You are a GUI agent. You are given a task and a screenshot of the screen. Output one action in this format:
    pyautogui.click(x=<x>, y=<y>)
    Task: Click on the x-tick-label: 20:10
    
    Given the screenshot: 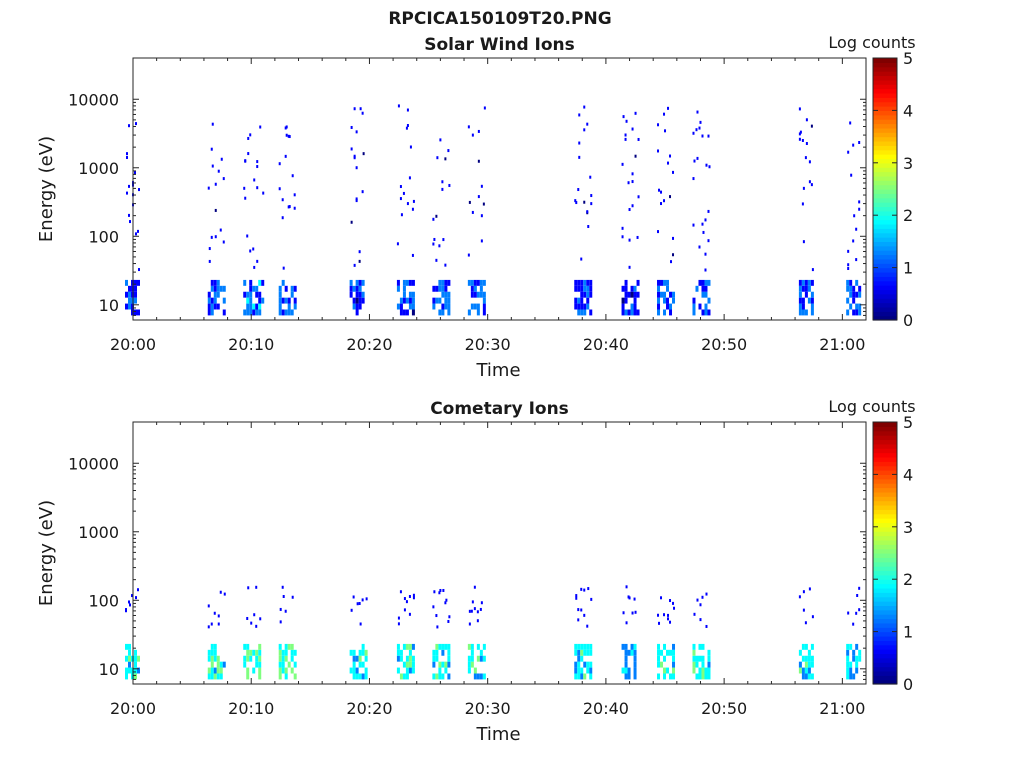 What is the action you would take?
    pyautogui.click(x=251, y=708)
    